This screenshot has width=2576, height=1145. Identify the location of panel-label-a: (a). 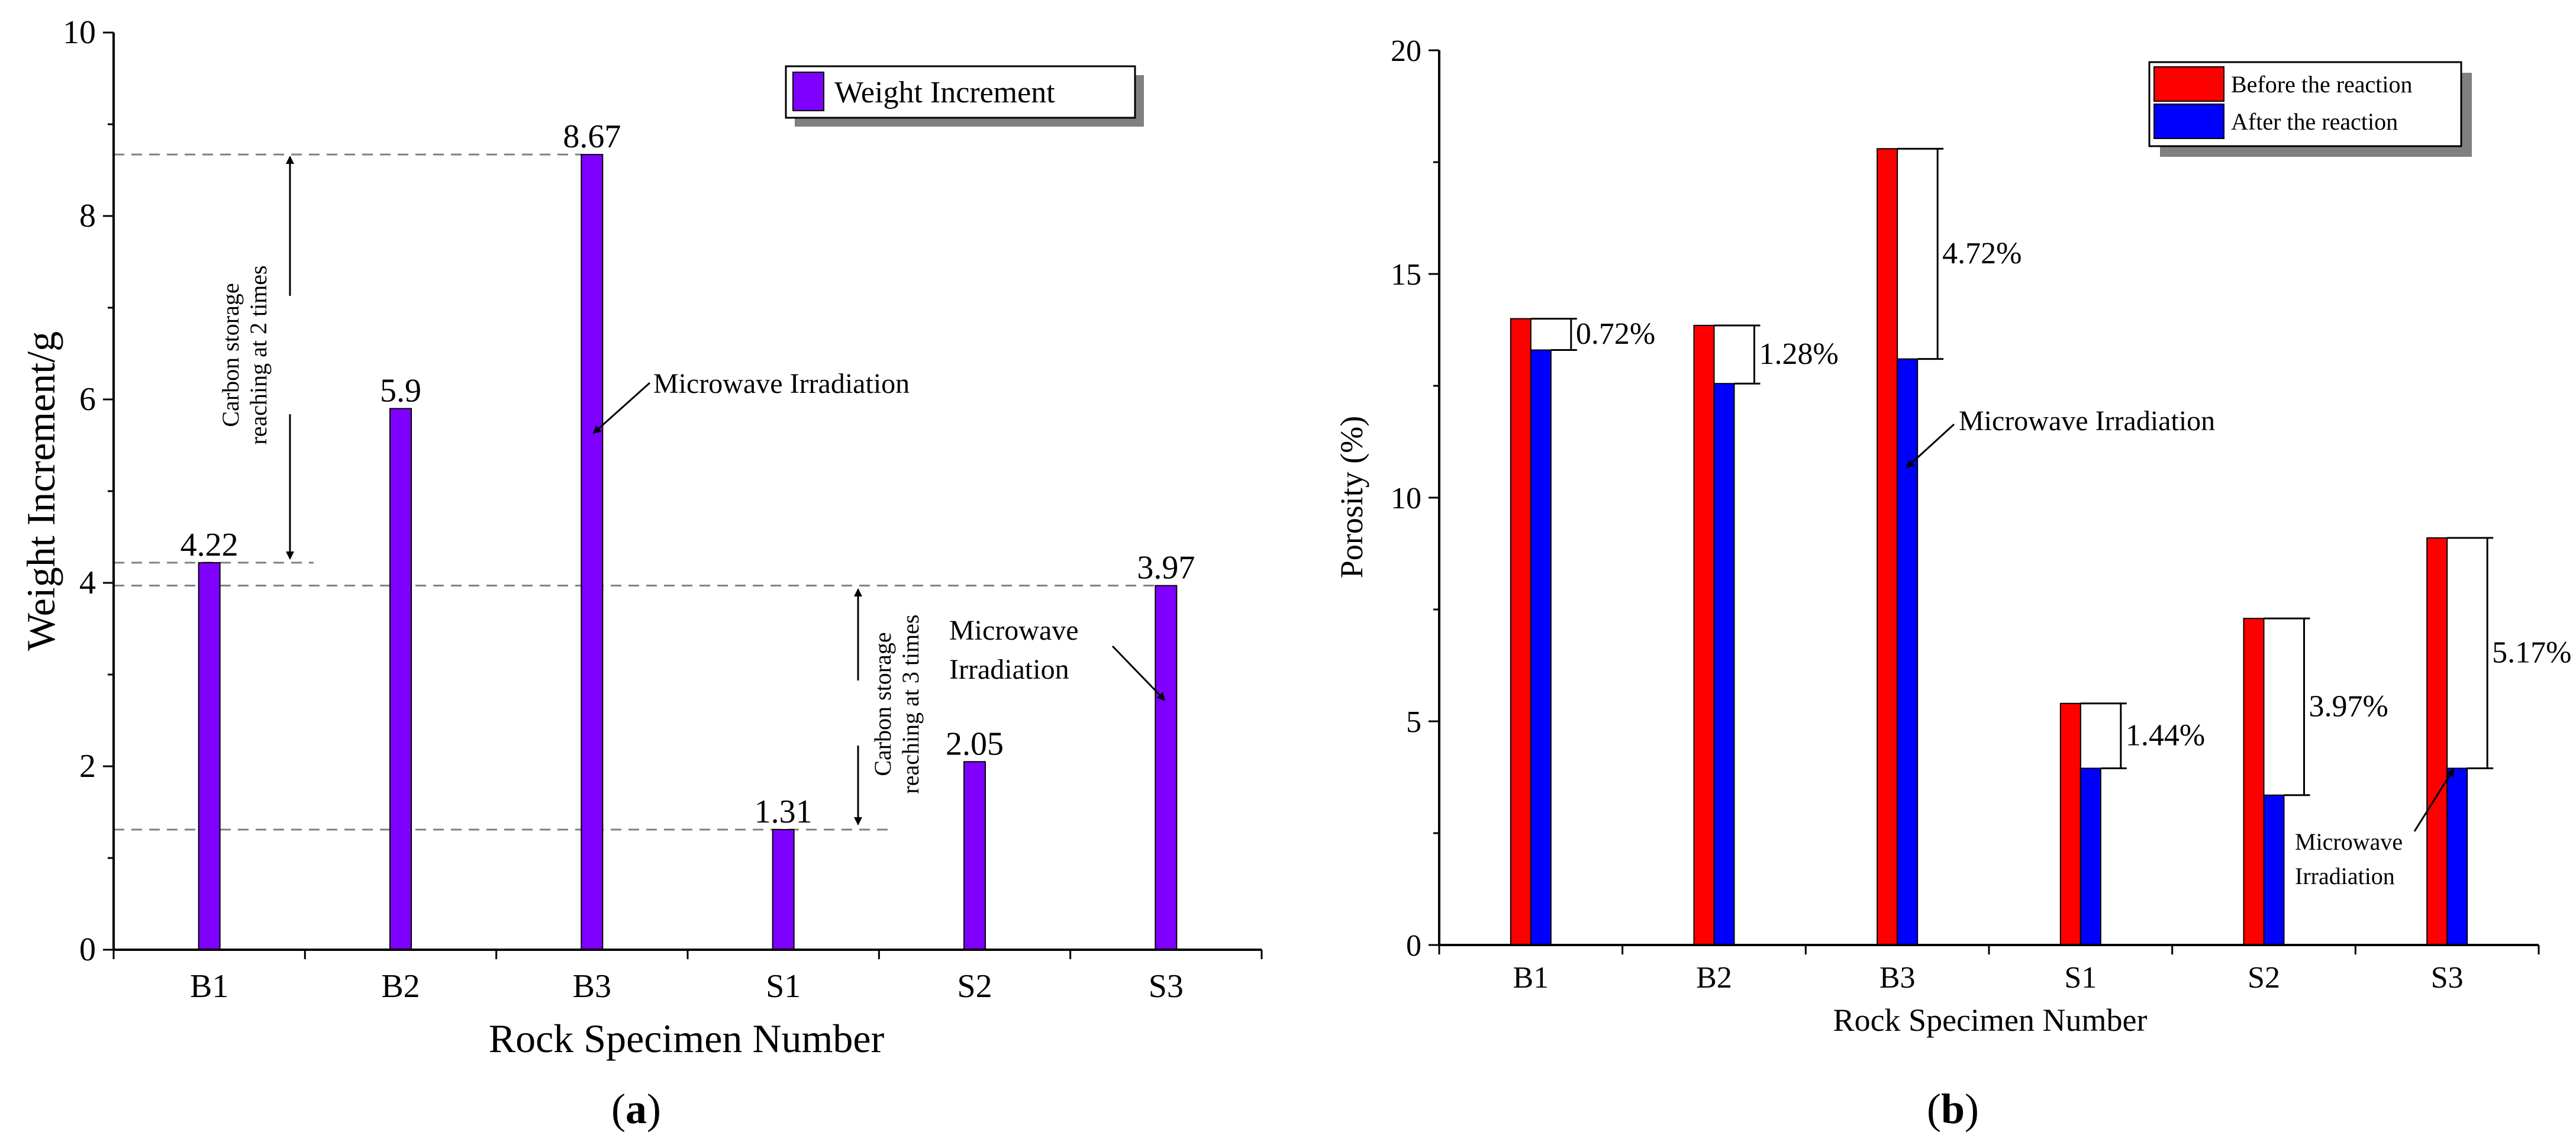
(636, 1109).